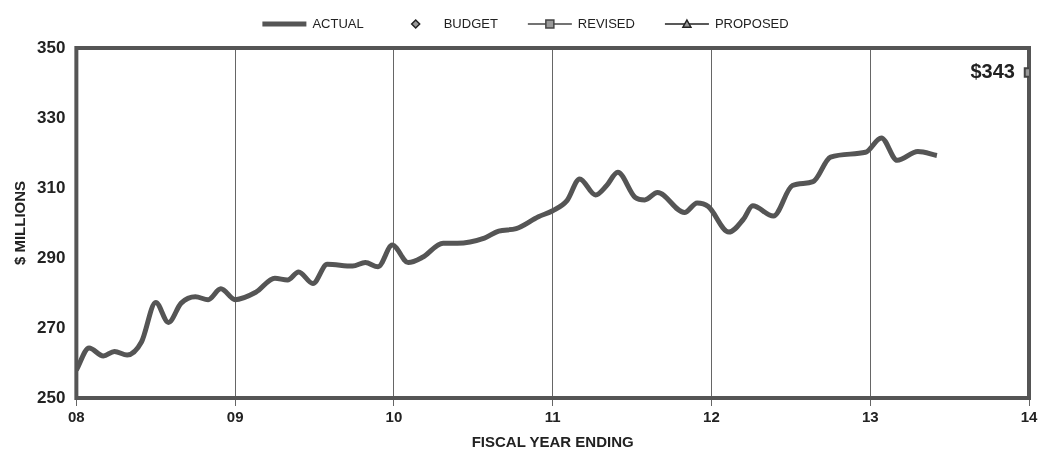 The image size is (1055, 466). Describe the element at coordinates (606, 23) in the screenshot. I see `legend-label: REVISED` at that location.